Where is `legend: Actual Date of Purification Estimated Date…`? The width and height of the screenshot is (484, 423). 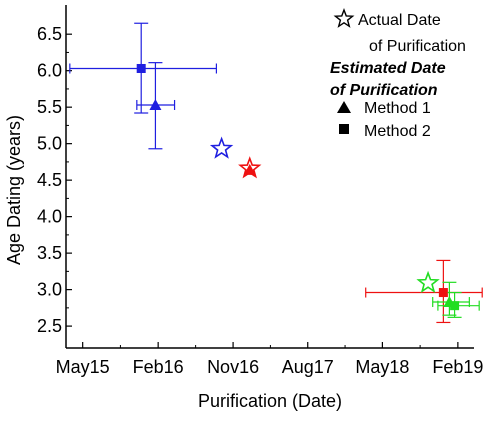
legend: Actual Date of Purification Estimated Date… is located at coordinates (398, 74).